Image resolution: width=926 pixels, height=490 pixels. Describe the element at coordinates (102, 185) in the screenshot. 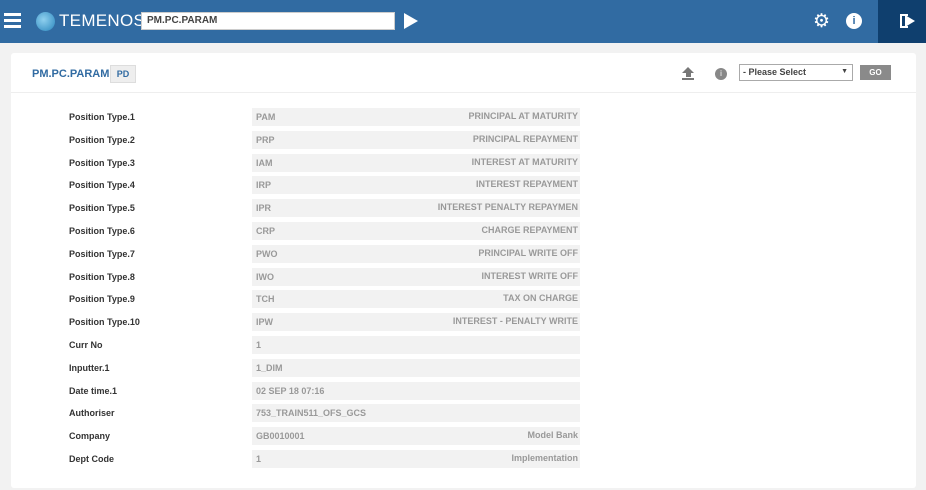

I see `field-label: Position Type.4` at that location.